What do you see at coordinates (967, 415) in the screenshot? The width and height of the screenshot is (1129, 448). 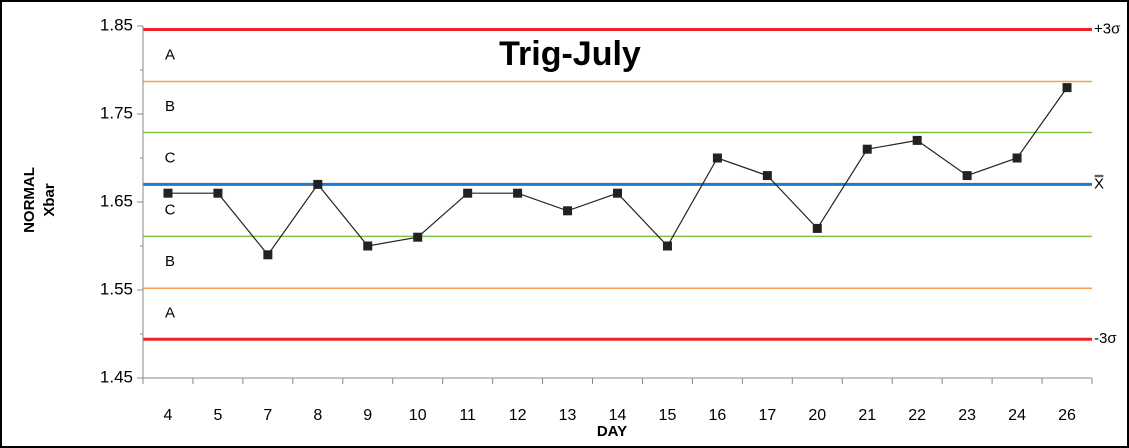 I see `x-tick-label: 23` at bounding box center [967, 415].